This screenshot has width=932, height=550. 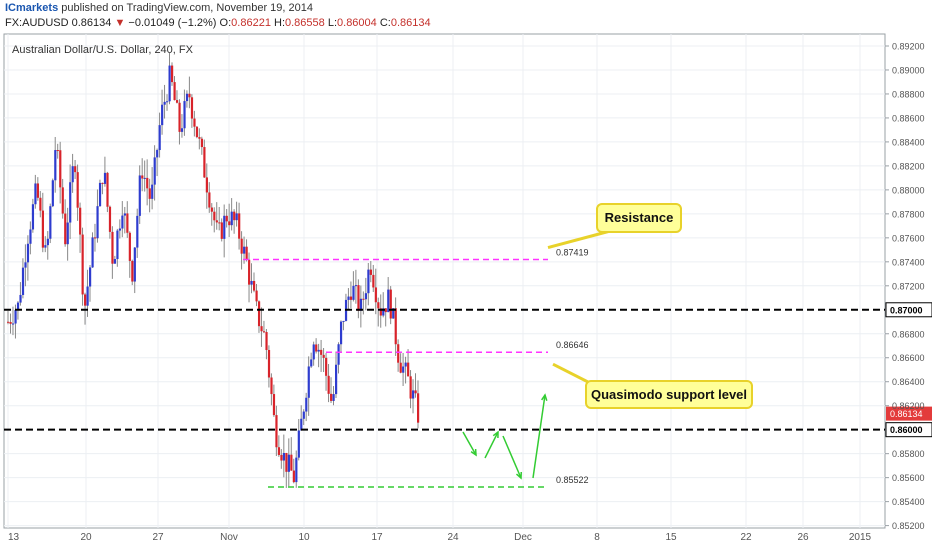 What do you see at coordinates (908, 478) in the screenshot?
I see `y-tick-label: 0.85600` at bounding box center [908, 478].